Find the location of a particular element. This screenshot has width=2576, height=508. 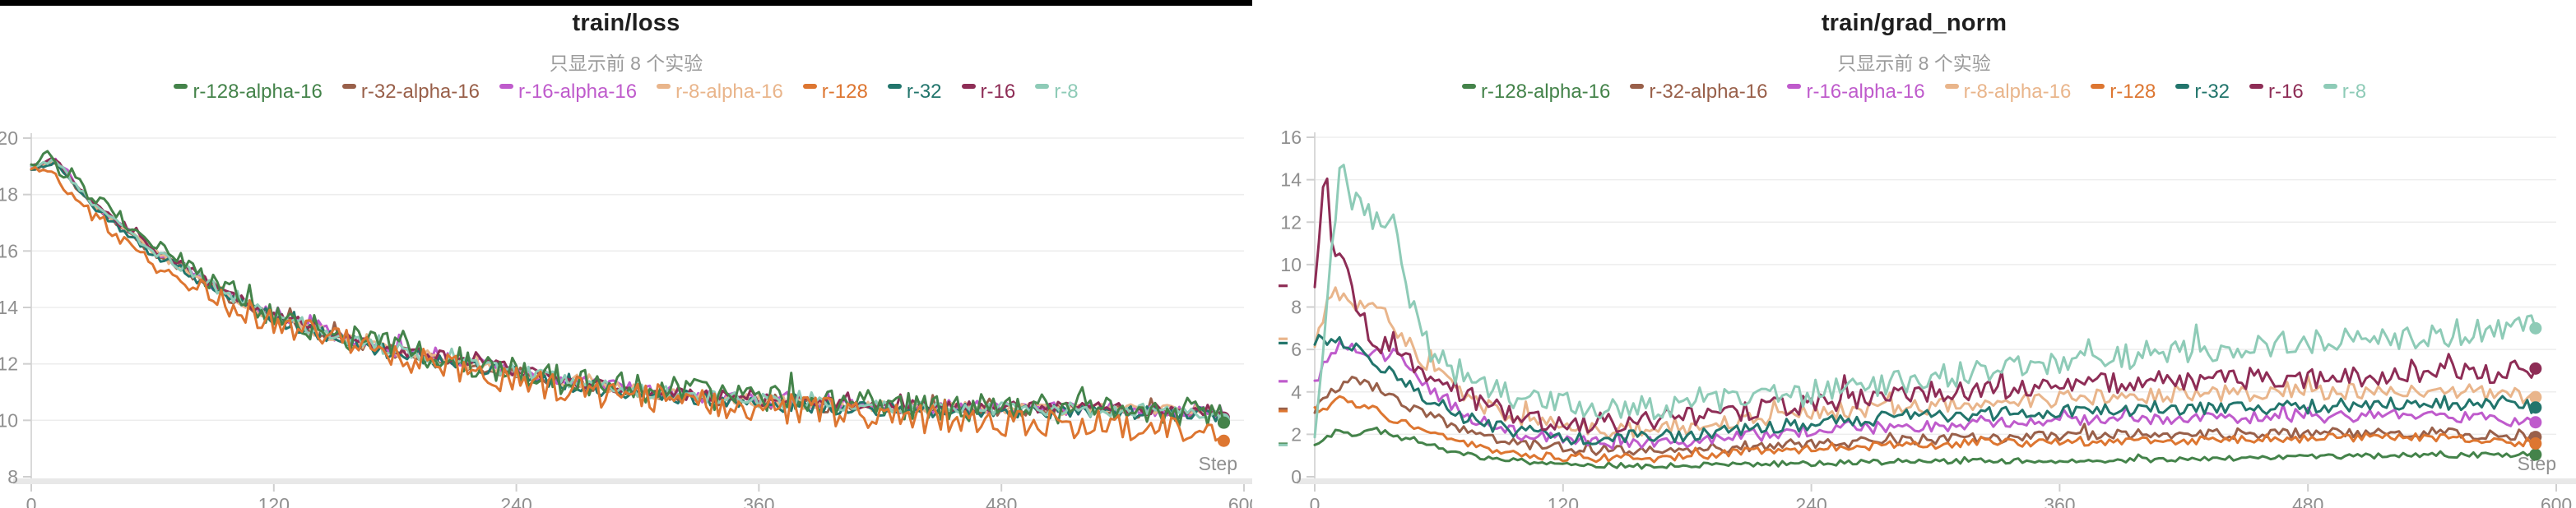

svg-text: 4 is located at coordinates (1297, 392).